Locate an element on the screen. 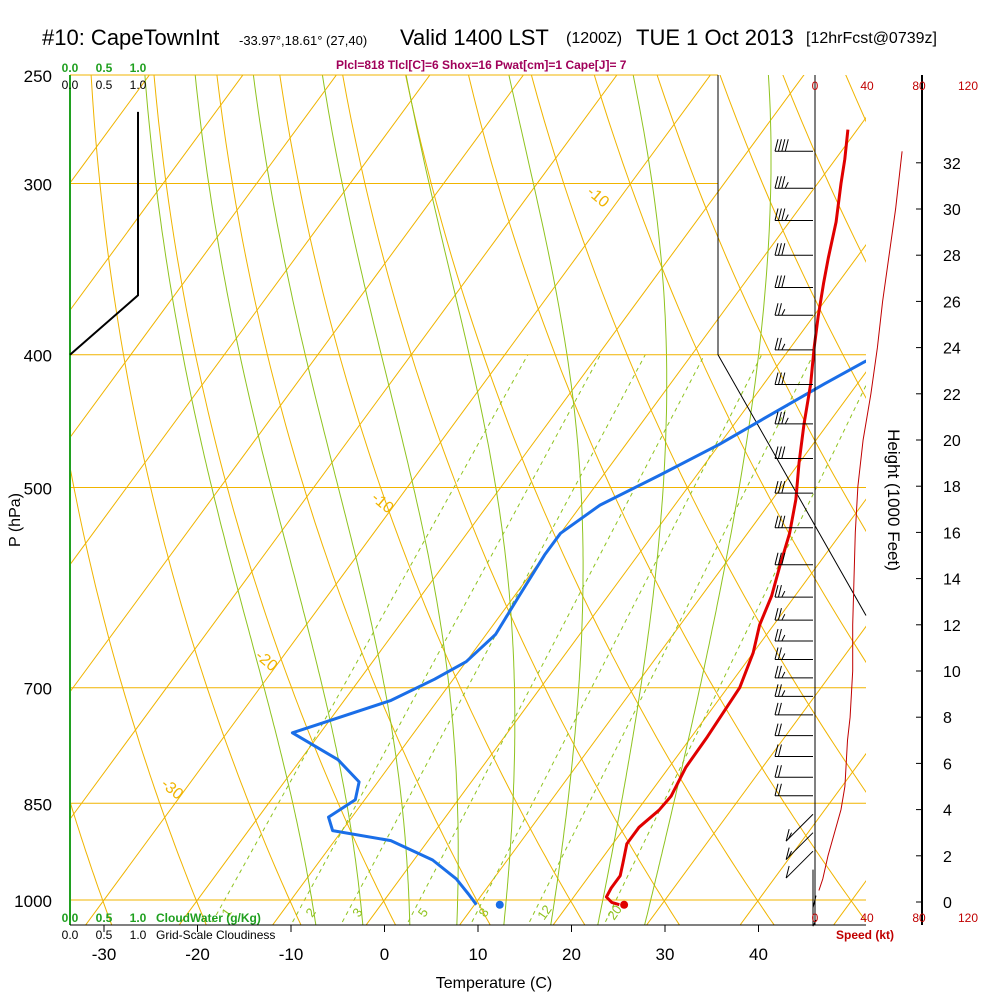 The image size is (1000, 1000). speed-top-tick: 0 is located at coordinates (815, 86).